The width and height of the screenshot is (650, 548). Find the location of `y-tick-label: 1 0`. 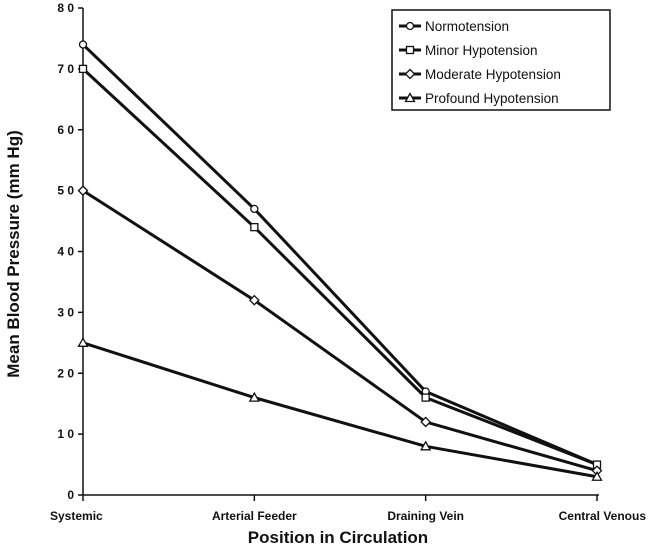

y-tick-label: 1 0 is located at coordinates (65, 434).